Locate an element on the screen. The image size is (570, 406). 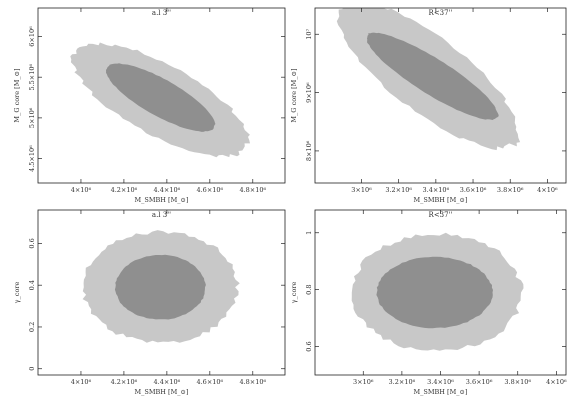
y-tick-label: 10⁷ is located at coordinates (309, 33).